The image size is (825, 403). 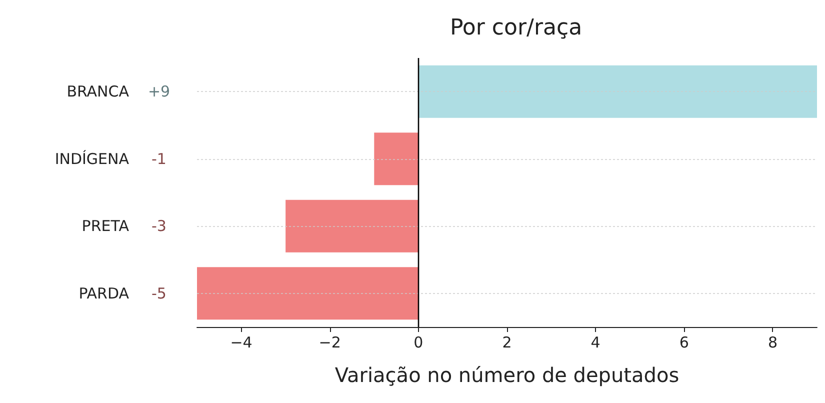 I want to click on x-tick-label: 0, so click(x=419, y=343).